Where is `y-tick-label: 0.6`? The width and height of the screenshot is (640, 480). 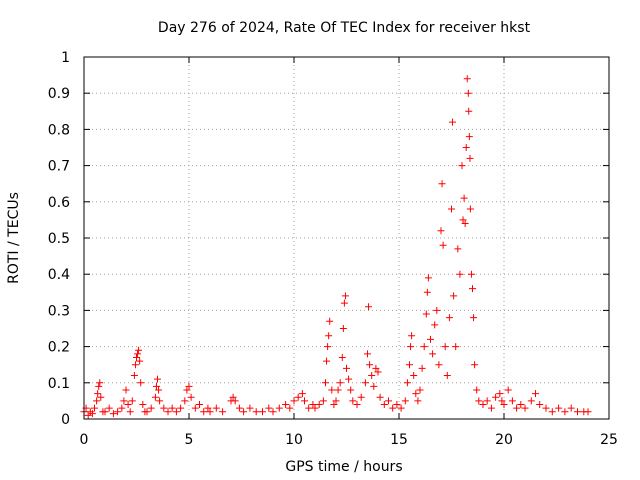 y-tick-label: 0.6 is located at coordinates (59, 203).